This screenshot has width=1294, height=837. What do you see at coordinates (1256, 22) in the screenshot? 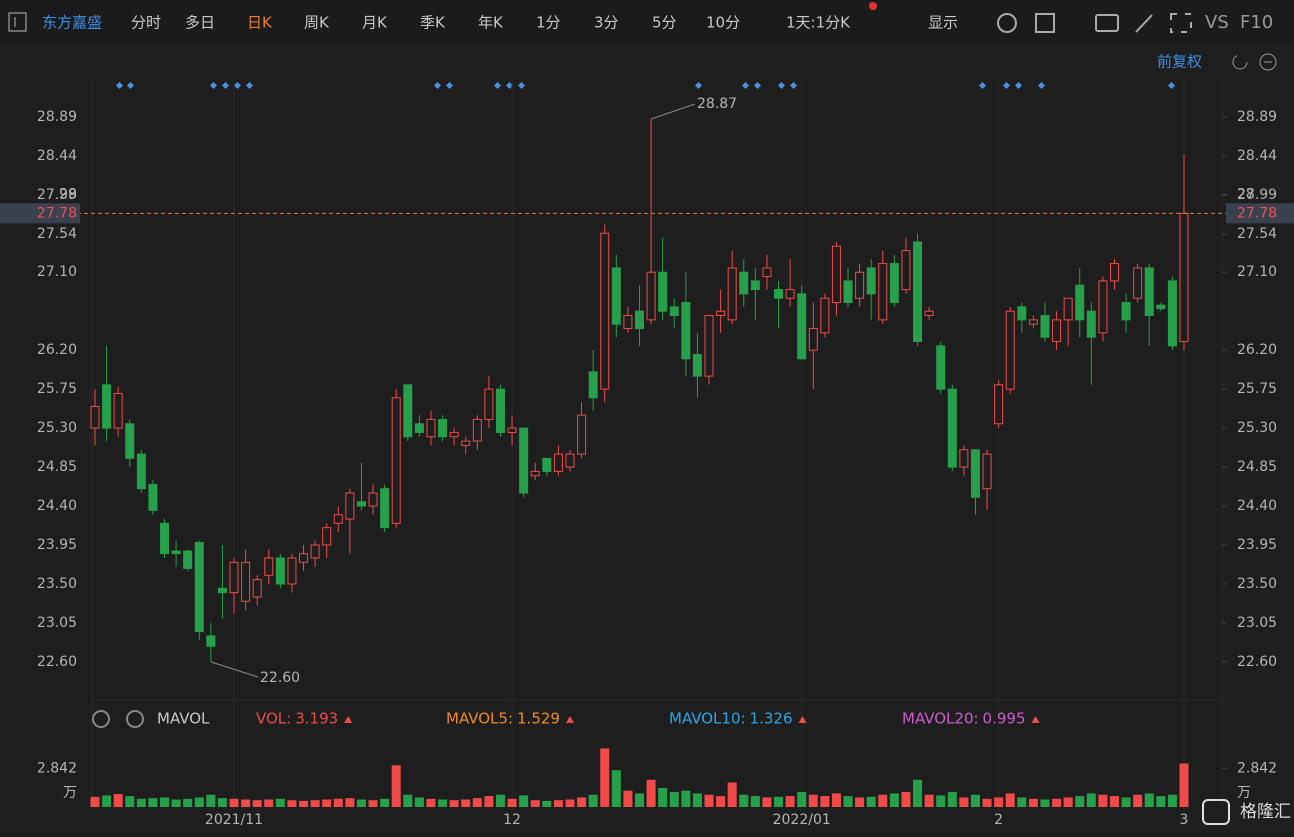
I see `f10-button: F10` at bounding box center [1256, 22].